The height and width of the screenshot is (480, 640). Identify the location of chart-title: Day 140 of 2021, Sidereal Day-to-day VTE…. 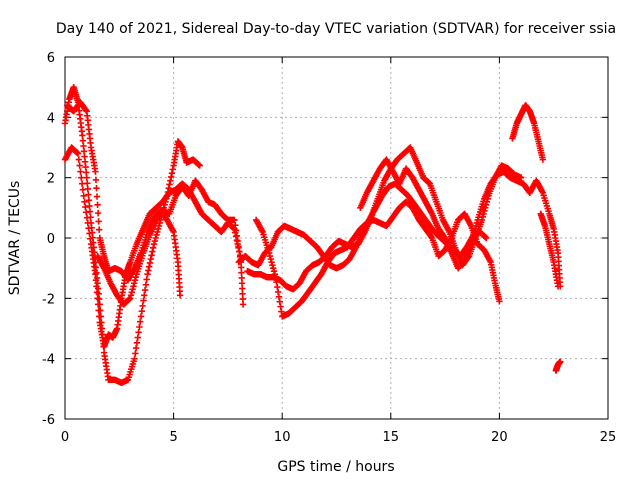
(336, 29).